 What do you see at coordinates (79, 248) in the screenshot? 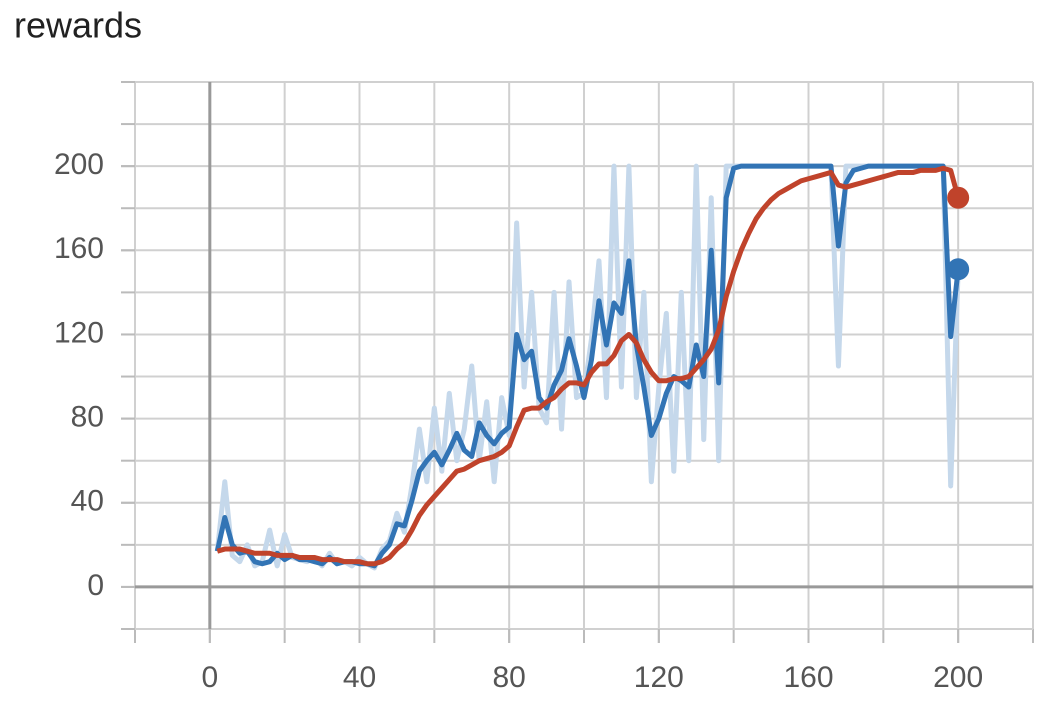
I see `y-tick-label: 160` at bounding box center [79, 248].